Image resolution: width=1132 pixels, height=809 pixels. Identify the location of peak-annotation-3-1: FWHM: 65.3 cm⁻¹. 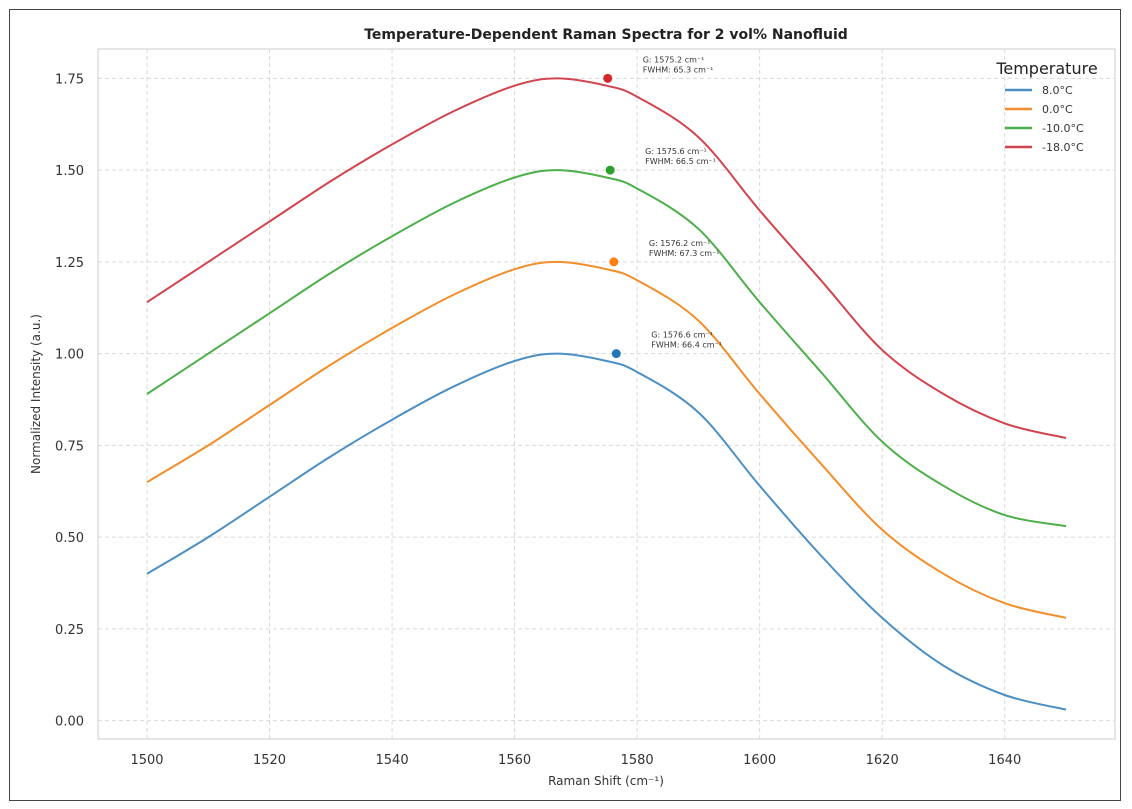
(678, 69).